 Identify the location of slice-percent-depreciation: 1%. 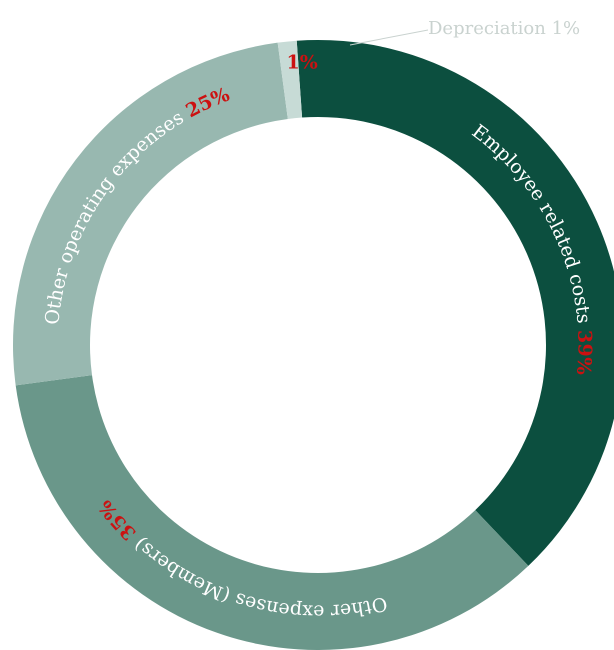
(302, 63).